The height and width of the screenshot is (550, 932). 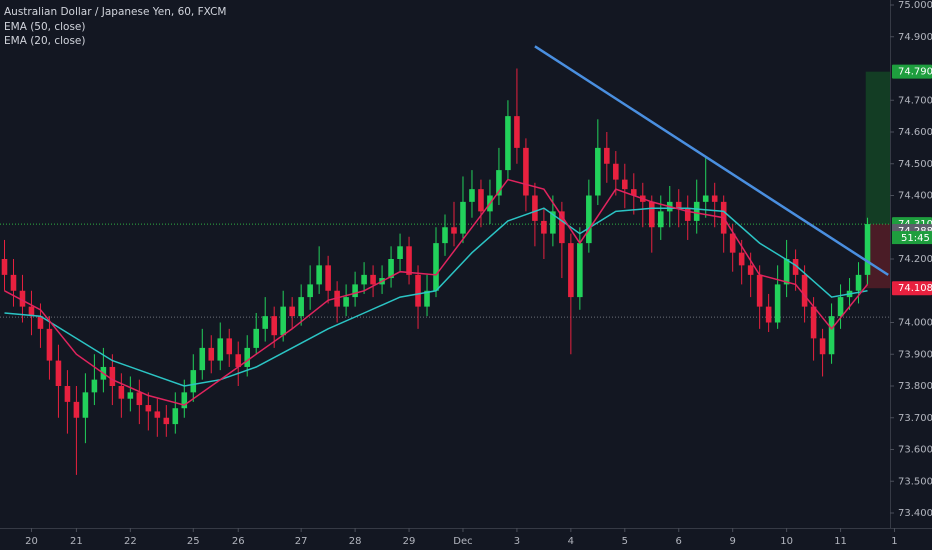 What do you see at coordinates (915, 132) in the screenshot?
I see `y-tick-label: 74.600` at bounding box center [915, 132].